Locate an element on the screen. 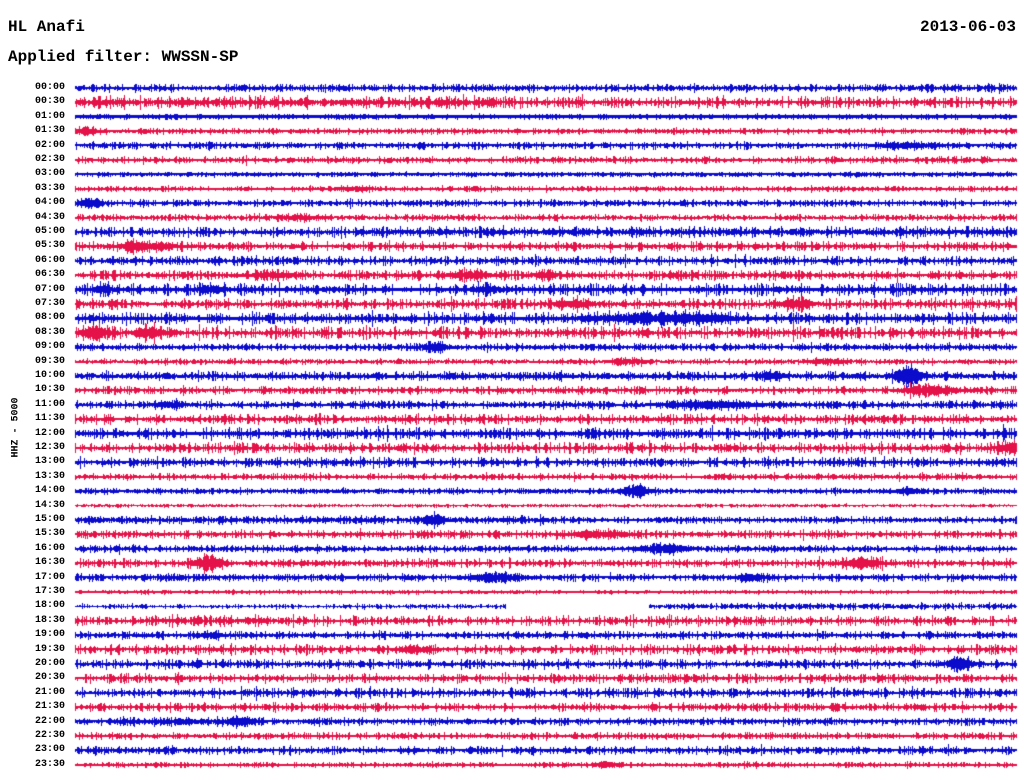  time-label: 01:00 is located at coordinates (49, 116).